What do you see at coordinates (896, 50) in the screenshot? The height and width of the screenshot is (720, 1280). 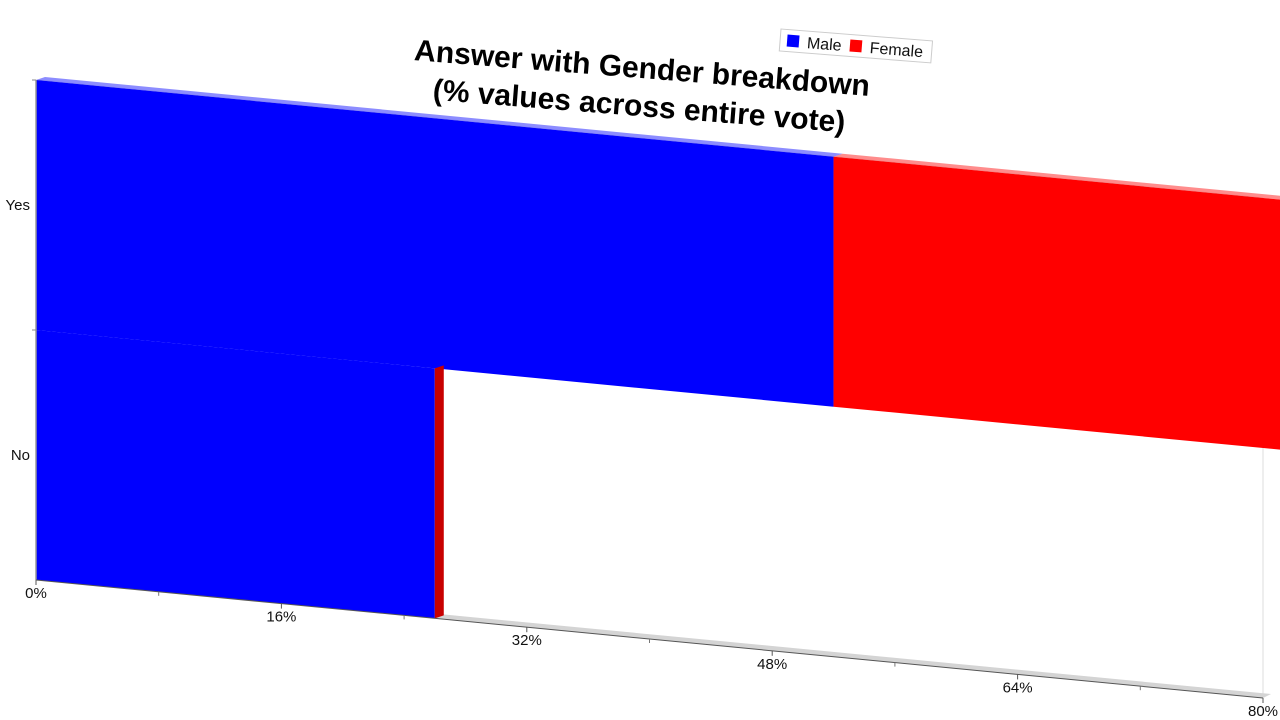 I see `legend-label-female: Female` at bounding box center [896, 50].